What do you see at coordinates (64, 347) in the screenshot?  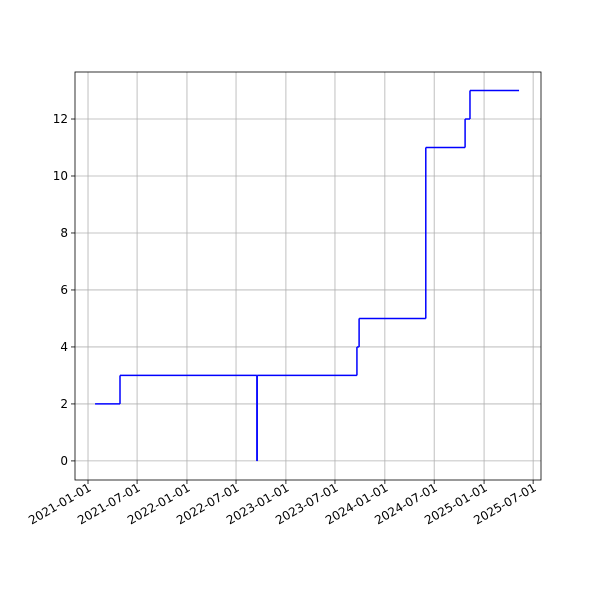 I see `y-tick-label: 4` at bounding box center [64, 347].